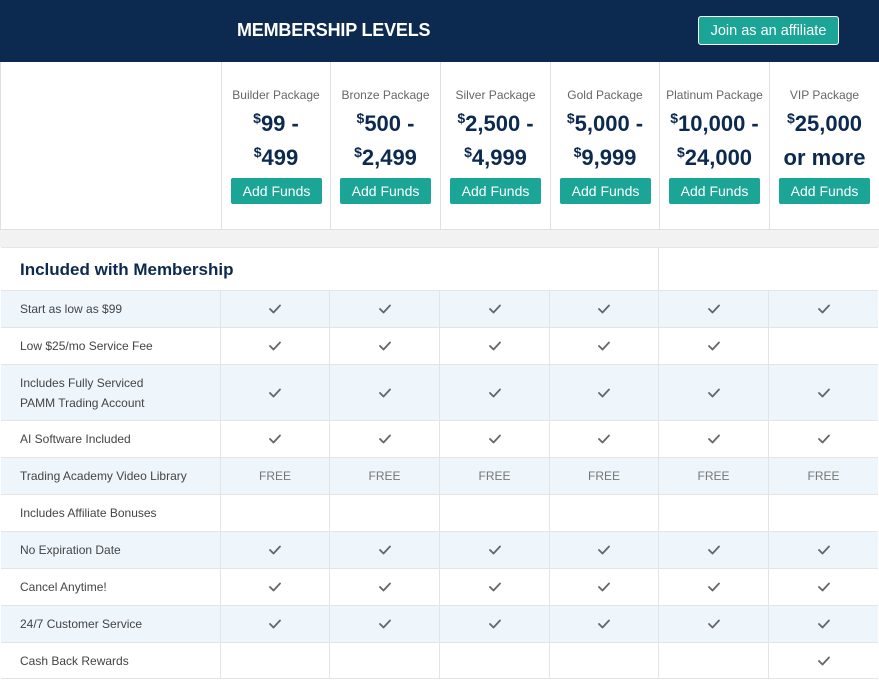 The height and width of the screenshot is (681, 879). I want to click on table-row: AI Software Included, so click(439, 438).